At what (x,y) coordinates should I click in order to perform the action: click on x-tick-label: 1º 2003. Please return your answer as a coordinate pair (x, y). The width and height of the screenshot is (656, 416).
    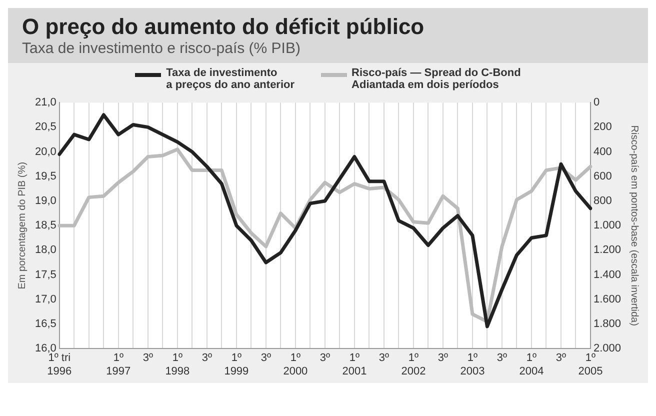
    Looking at the image, I should click on (472, 365).